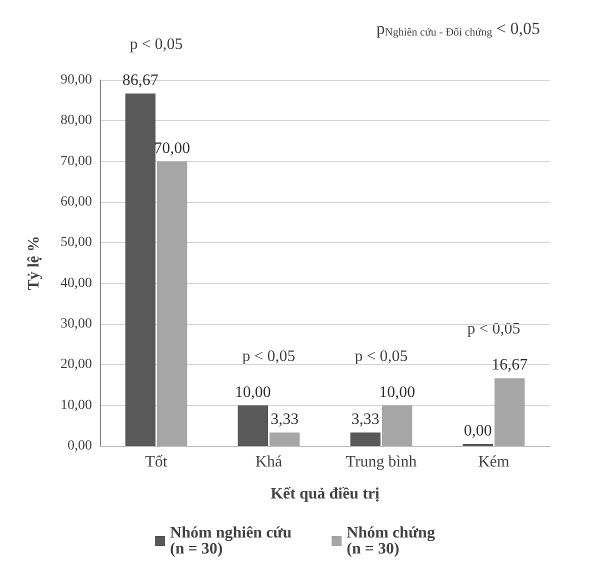 This screenshot has height=566, width=590. I want to click on legend-label: Nhóm nghiên cứu (n = 30), so click(231, 541).